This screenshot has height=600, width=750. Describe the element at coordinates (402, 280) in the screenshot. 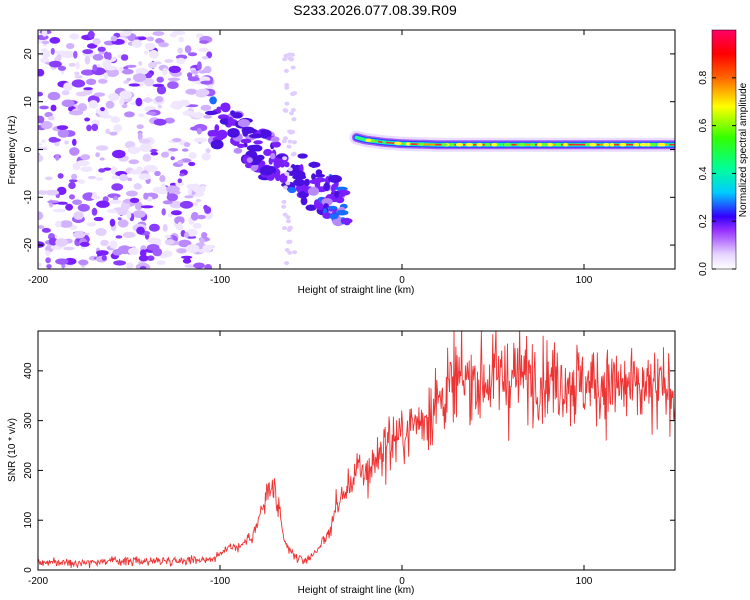

I see `spectrogram-x-tick-label: 0` at that location.